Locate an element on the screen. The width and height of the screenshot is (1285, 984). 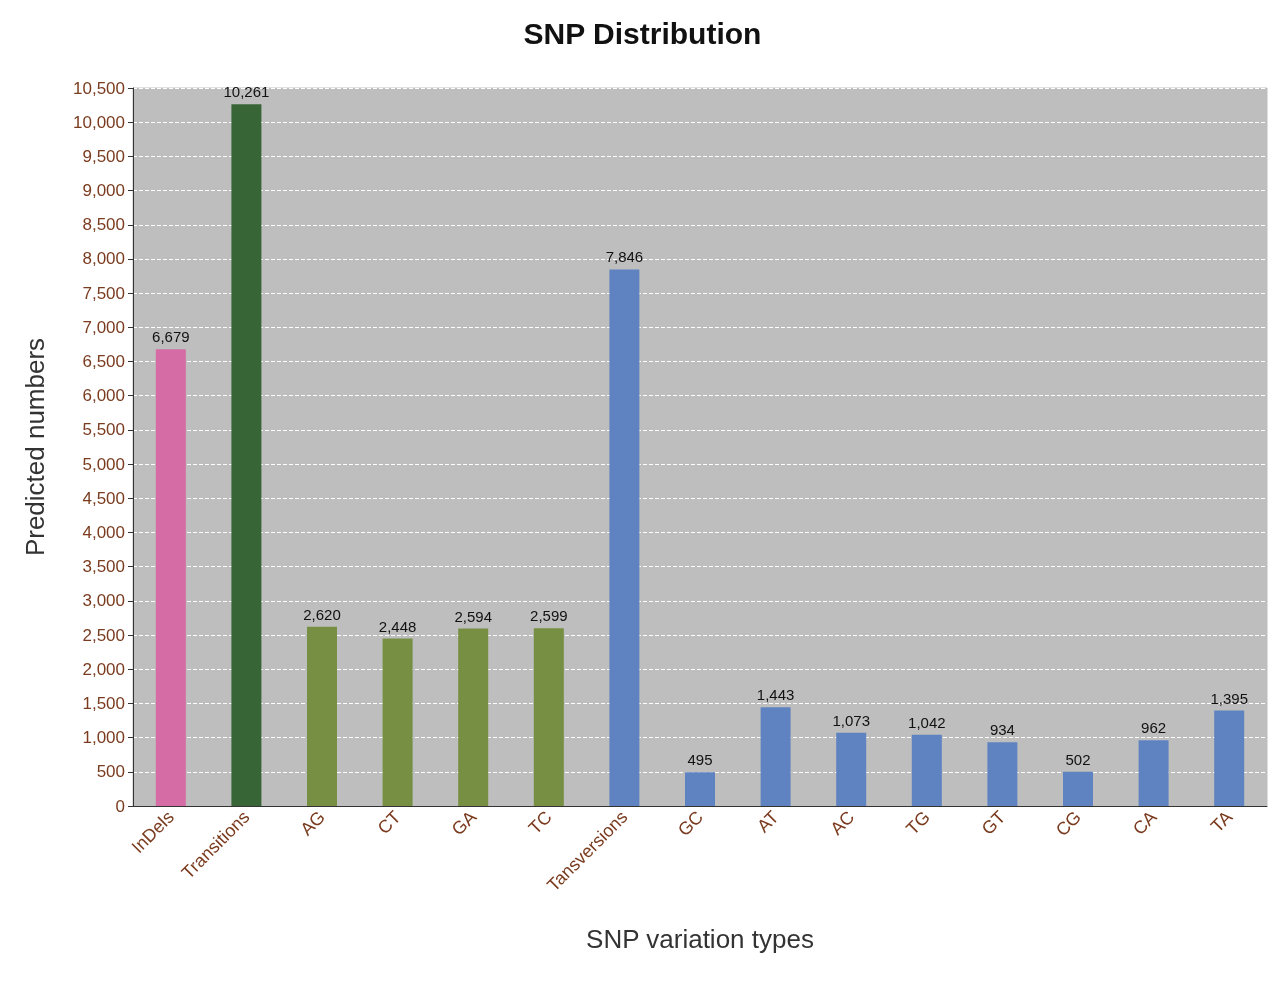
y-tick-label: 2,500 is located at coordinates (103, 635).